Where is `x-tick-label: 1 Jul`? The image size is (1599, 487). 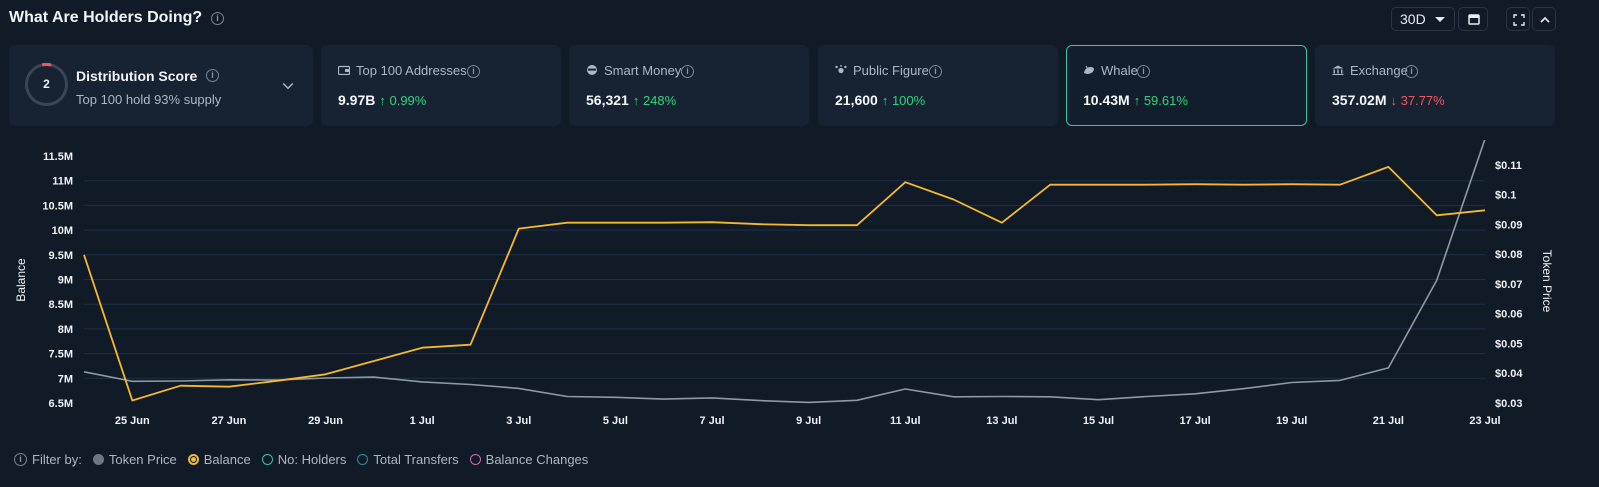
x-tick-label: 1 Jul is located at coordinates (422, 421).